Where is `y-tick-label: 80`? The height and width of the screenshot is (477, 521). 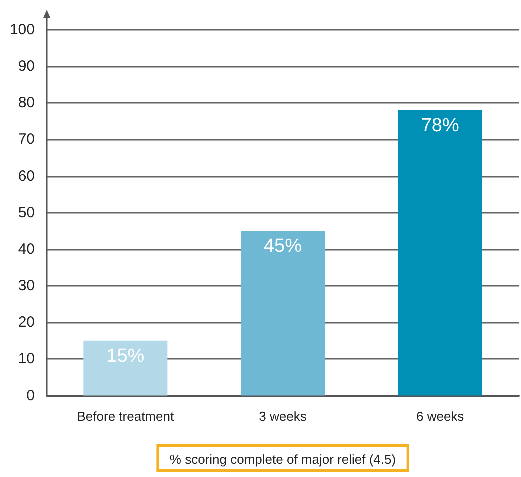 y-tick-label: 80 is located at coordinates (26, 103).